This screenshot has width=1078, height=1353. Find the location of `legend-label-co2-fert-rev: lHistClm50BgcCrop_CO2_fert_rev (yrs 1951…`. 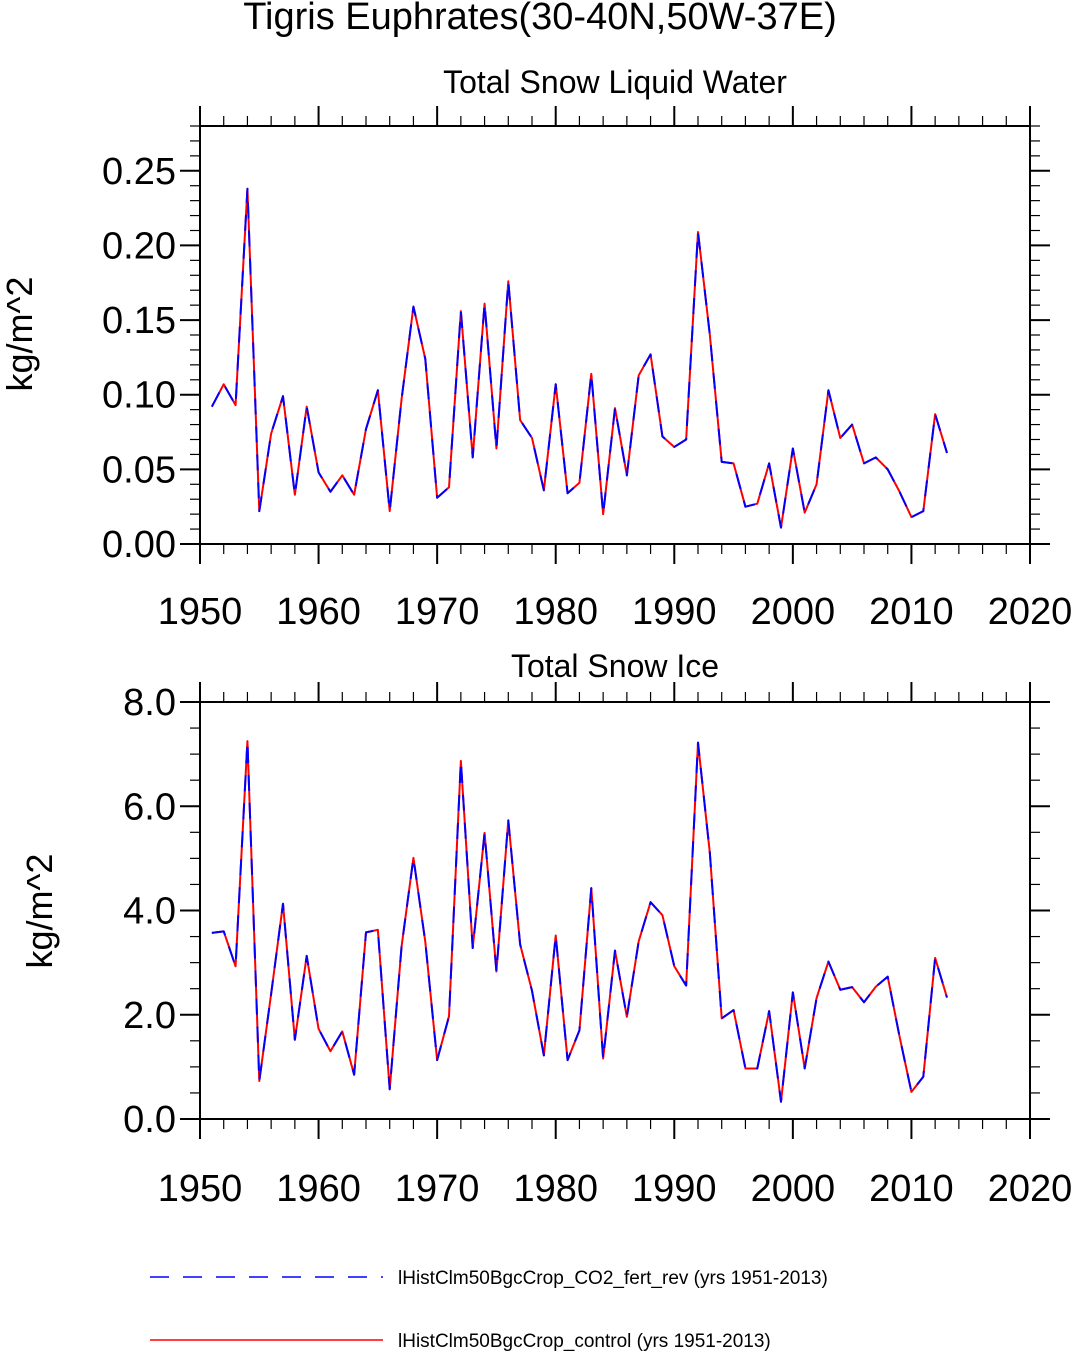

legend-label-co2-fert-rev: lHistClm50BgcCrop_CO2_fert_rev (yrs 1951… is located at coordinates (613, 1278).